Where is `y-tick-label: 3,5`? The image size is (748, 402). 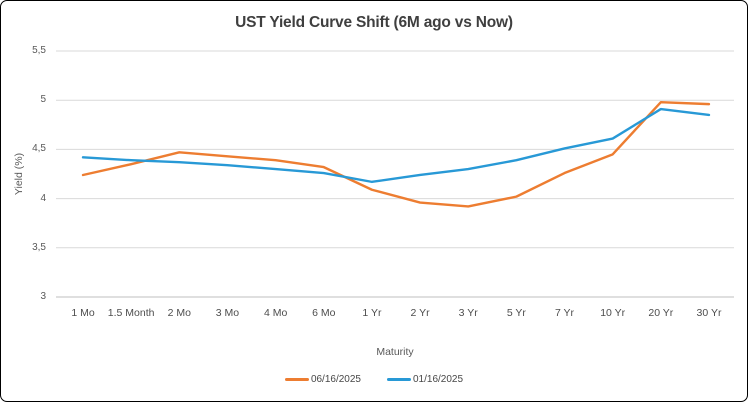 y-tick-label: 3,5 is located at coordinates (39, 247).